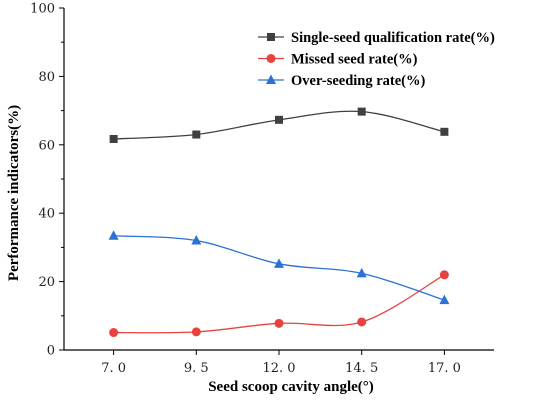  What do you see at coordinates (358, 81) in the screenshot?
I see `legend-label: Over-seeding rate(%)` at bounding box center [358, 81].